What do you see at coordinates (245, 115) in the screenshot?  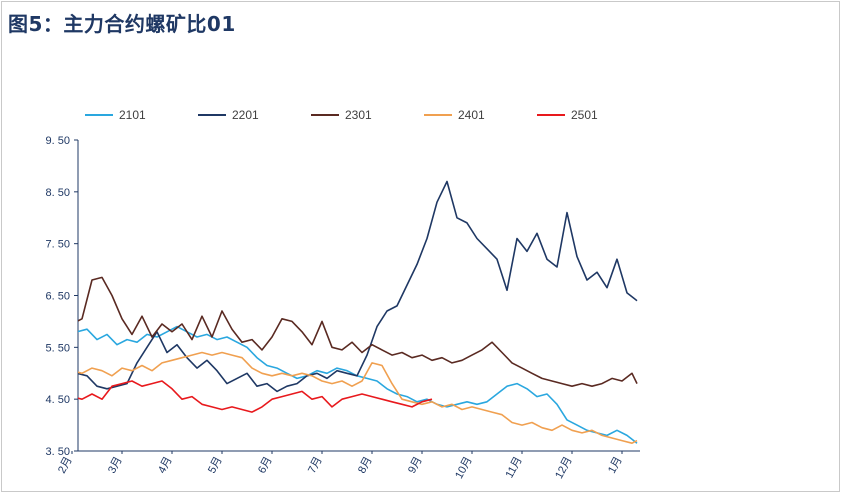 I see `legend-label-2201: 2201` at bounding box center [245, 115].